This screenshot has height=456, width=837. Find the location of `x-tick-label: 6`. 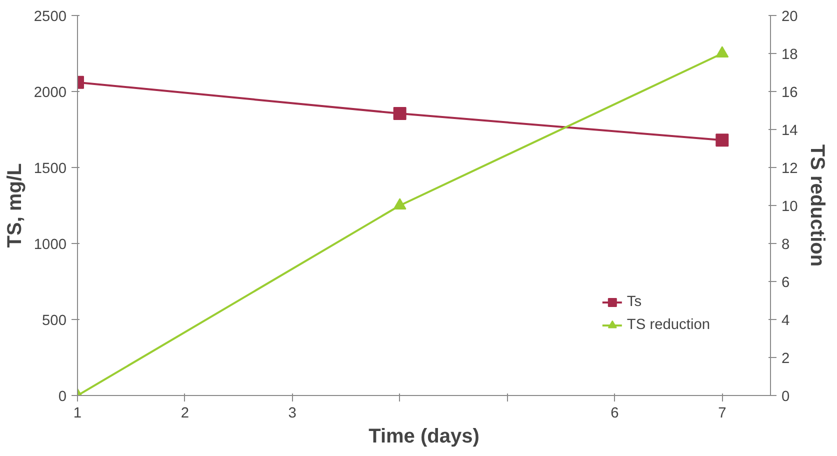

x-tick-label: 6 is located at coordinates (614, 414).